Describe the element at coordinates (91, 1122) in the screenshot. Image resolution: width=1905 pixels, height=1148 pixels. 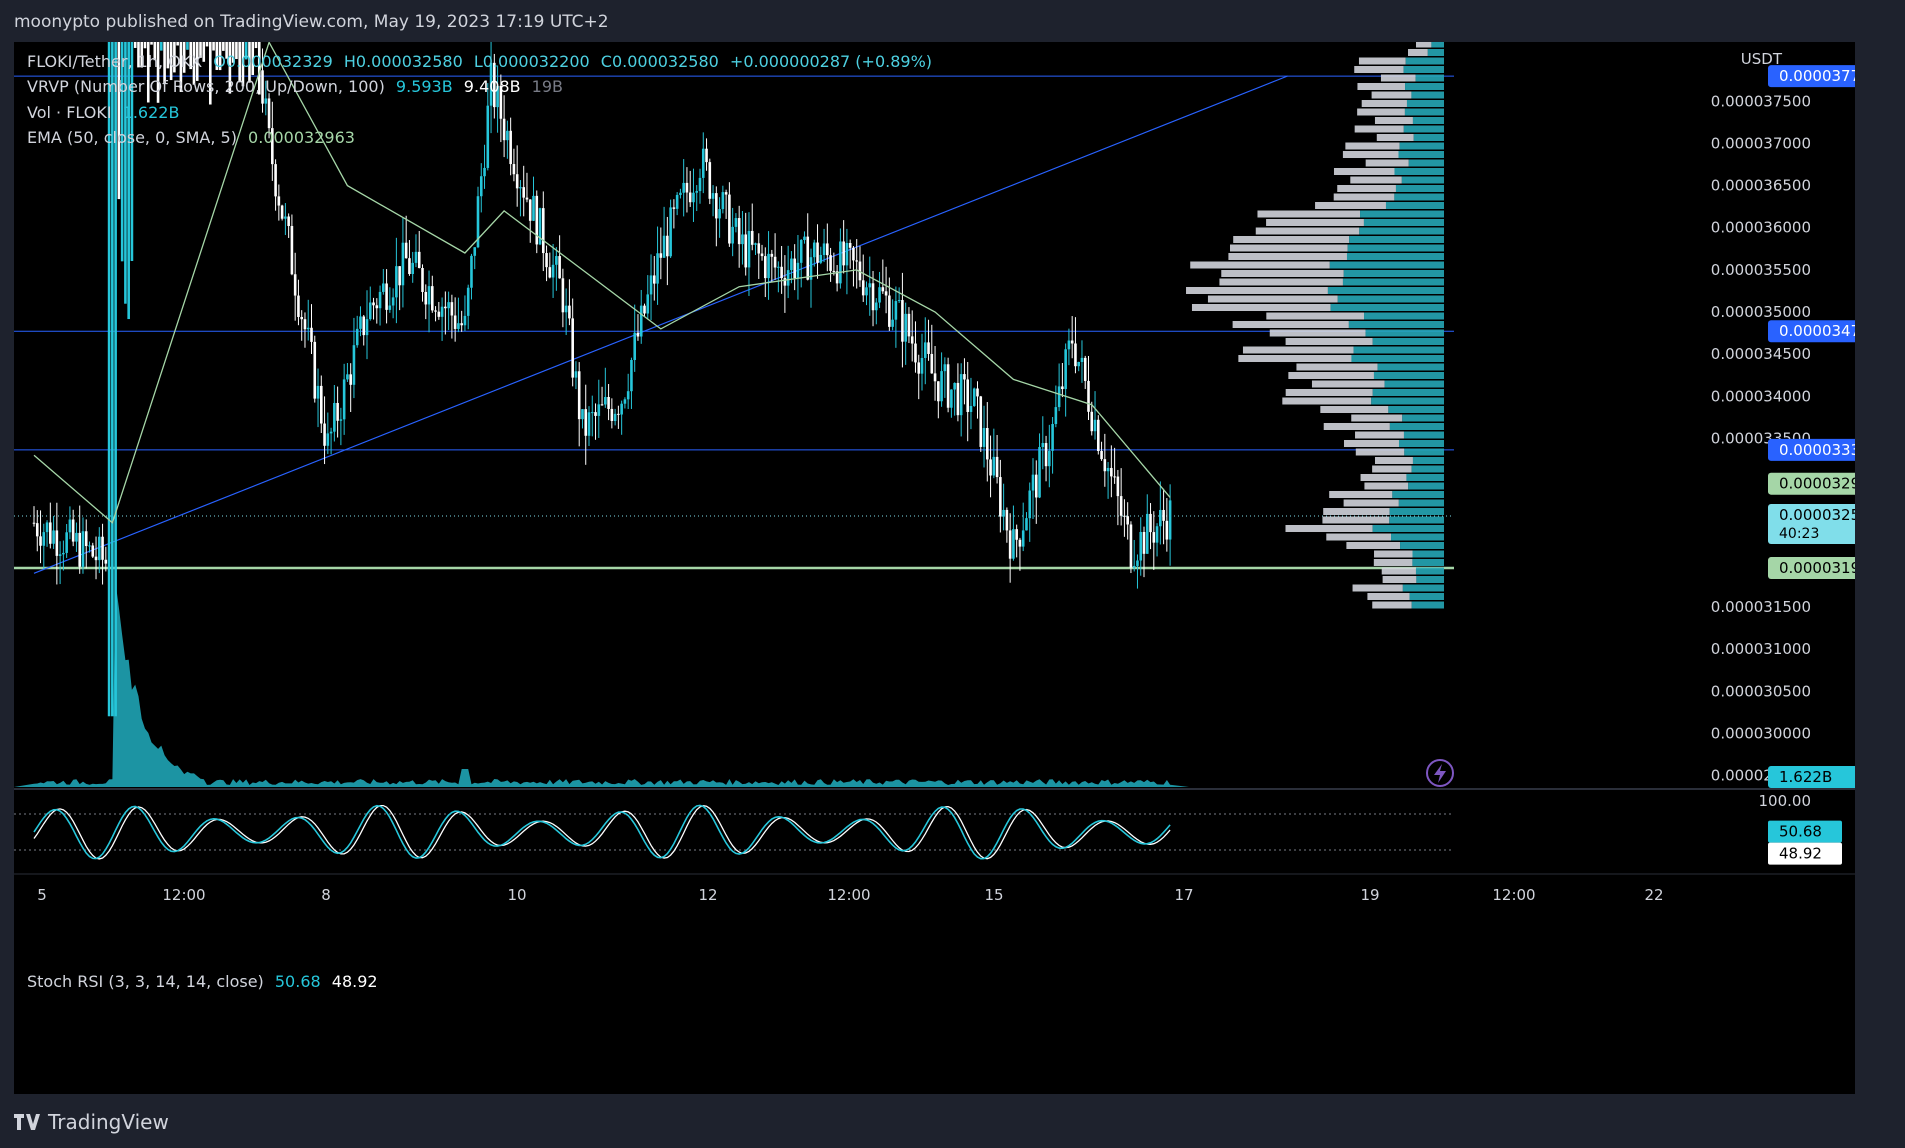
I see `tradingview-logo: TradingView` at that location.